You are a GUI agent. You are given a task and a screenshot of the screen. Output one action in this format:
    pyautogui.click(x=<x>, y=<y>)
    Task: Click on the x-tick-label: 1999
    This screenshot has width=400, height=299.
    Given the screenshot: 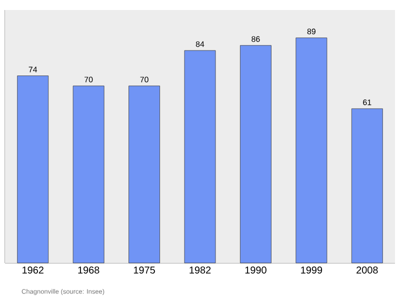 What is the action you would take?
    pyautogui.click(x=311, y=270)
    